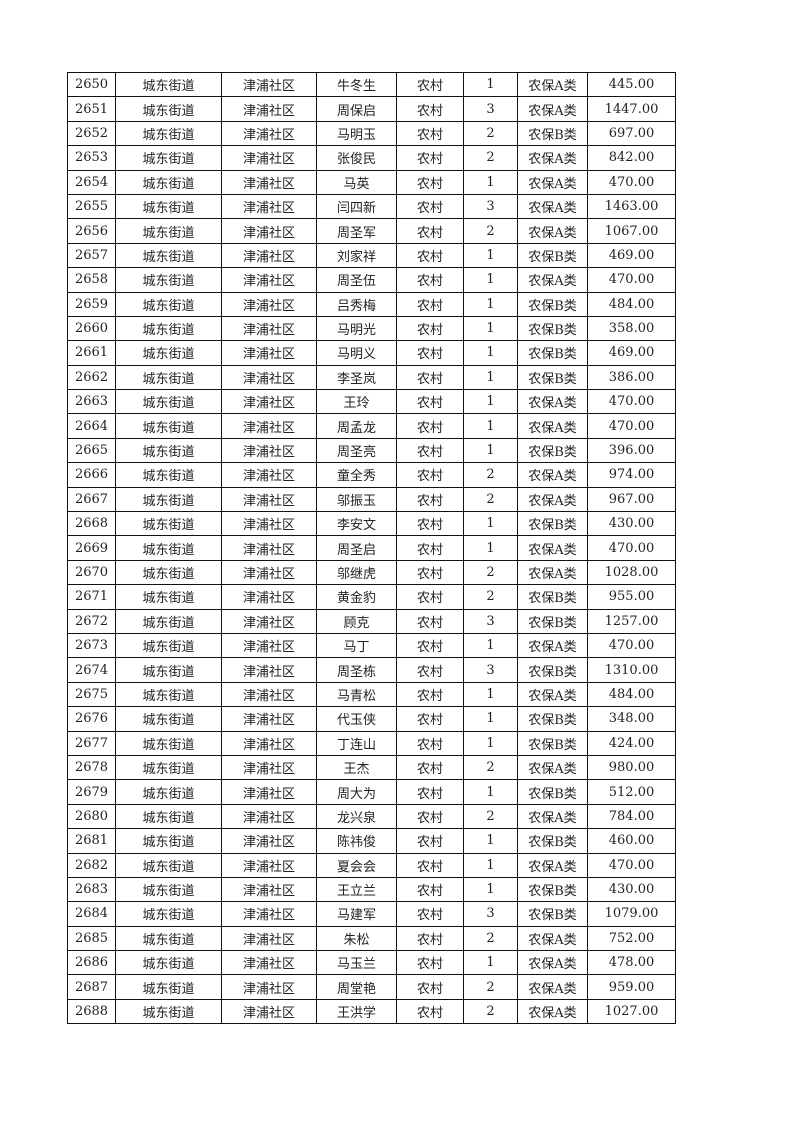 This screenshot has height=1122, width=793. I want to click on table-row: 2668 城东街道 津浦社区 李安文 农村 1 农保B类 430.00, so click(371, 524).